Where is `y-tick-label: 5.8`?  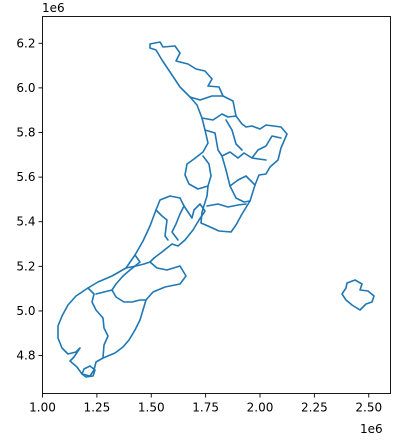 y-tick-label: 5.8 is located at coordinates (25, 133).